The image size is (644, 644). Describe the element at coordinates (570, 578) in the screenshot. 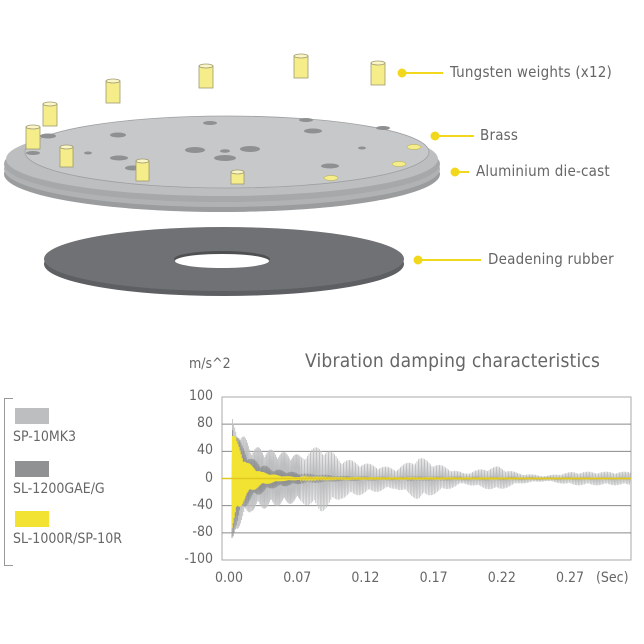

I see `x-tick-label: 0.27` at that location.